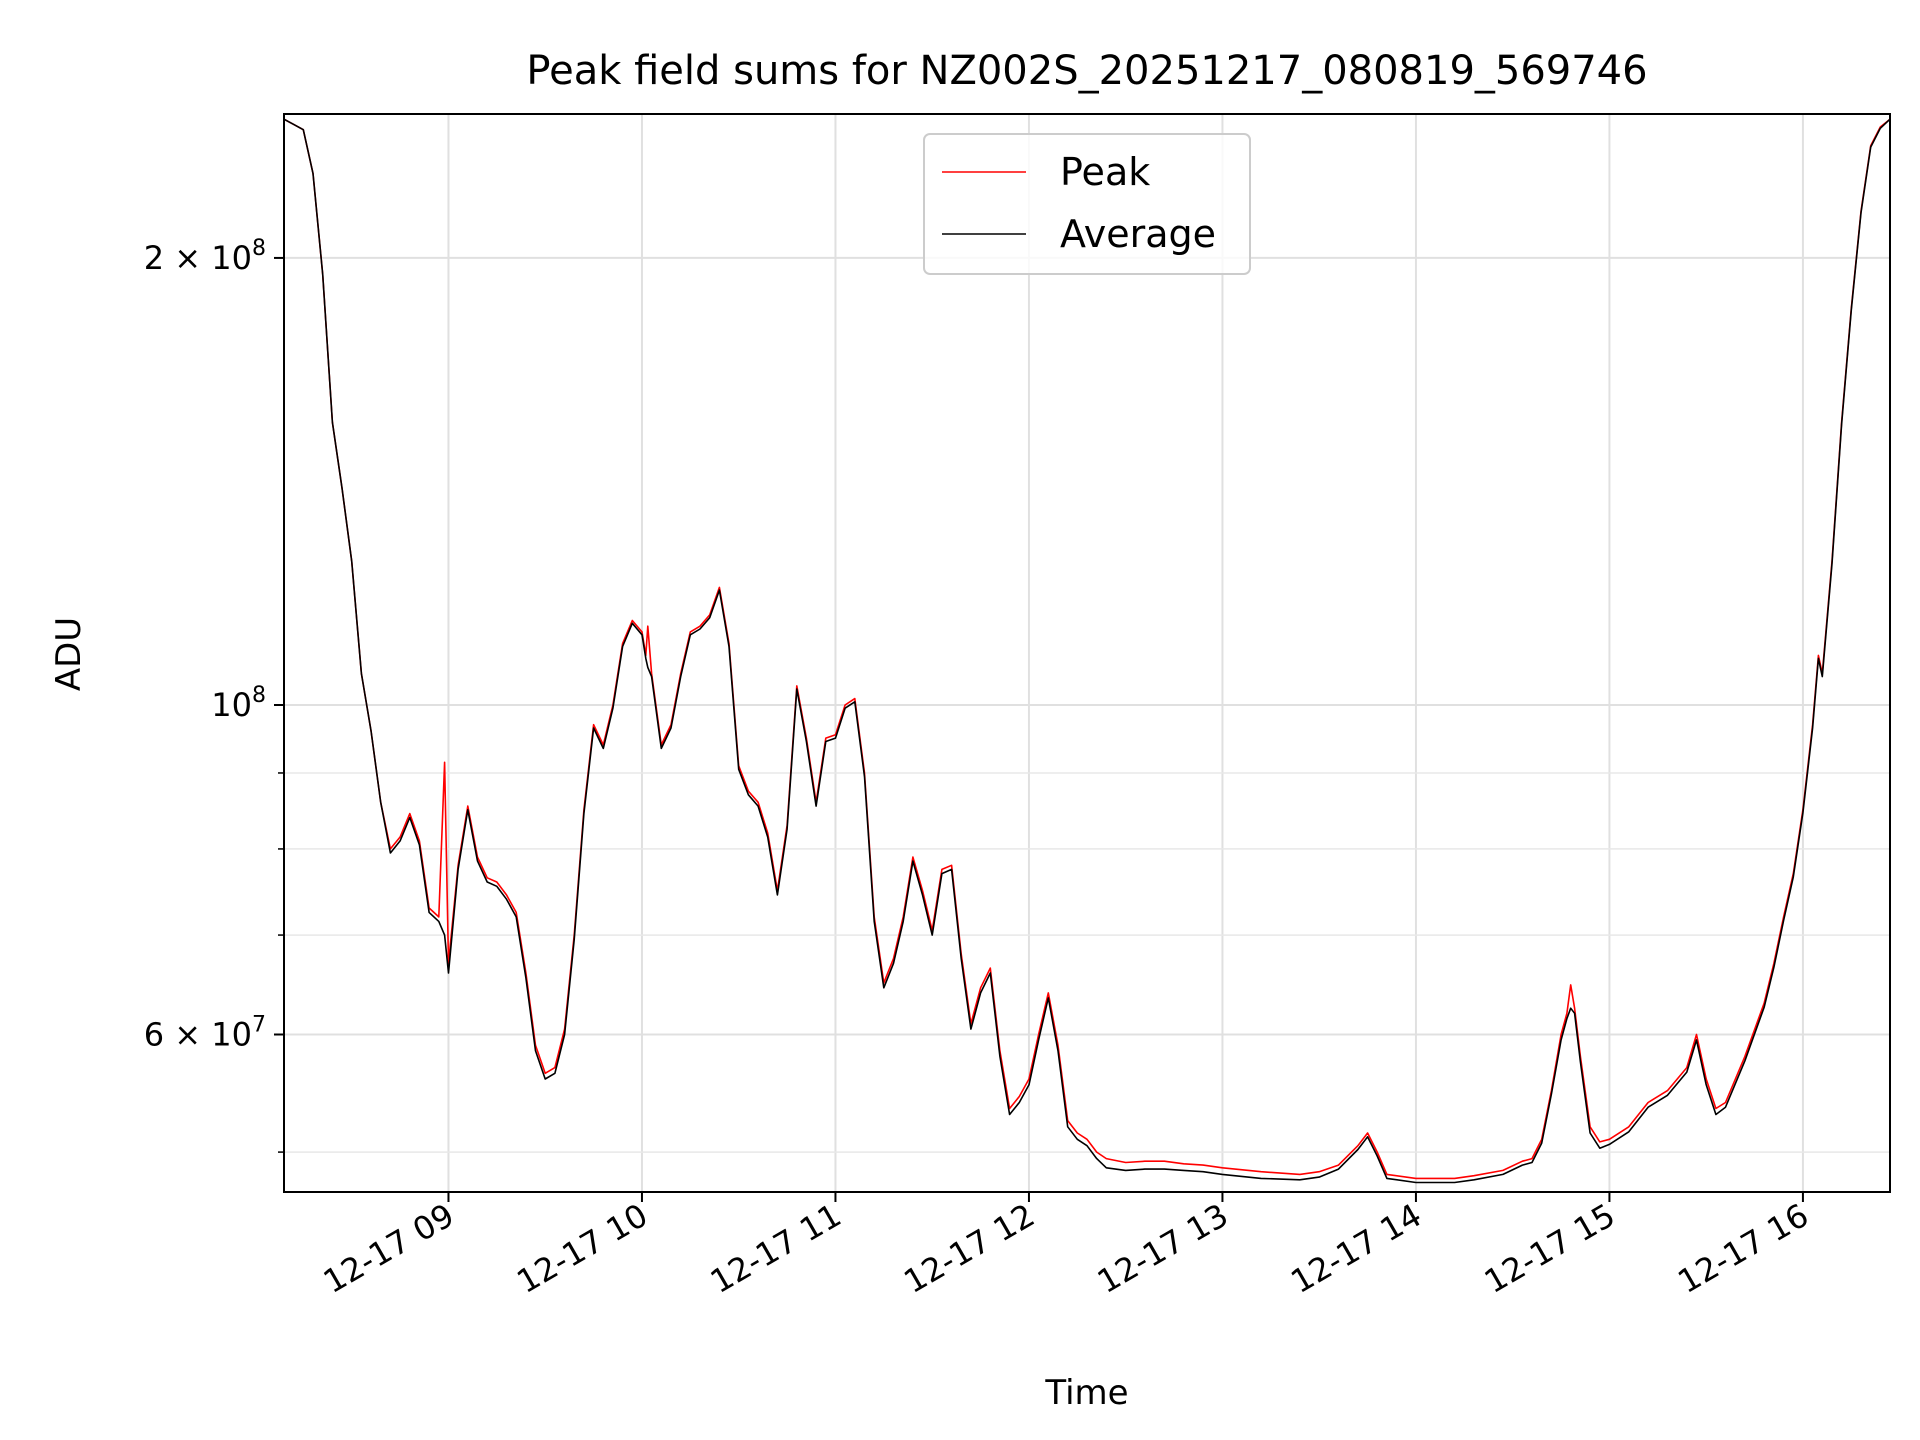 The image size is (1920, 1440). I want to click on y-tick-label: 2 × 108, so click(205, 256).